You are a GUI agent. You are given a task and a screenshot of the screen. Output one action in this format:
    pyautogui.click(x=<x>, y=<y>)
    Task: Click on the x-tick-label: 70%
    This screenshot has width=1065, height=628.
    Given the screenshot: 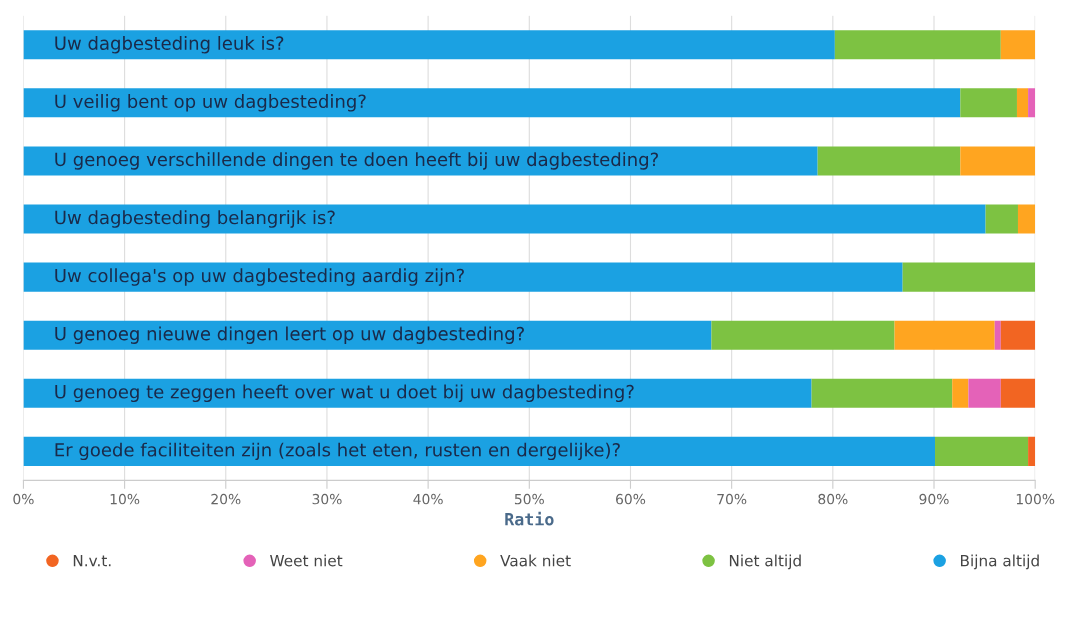 What is the action you would take?
    pyautogui.click(x=732, y=499)
    